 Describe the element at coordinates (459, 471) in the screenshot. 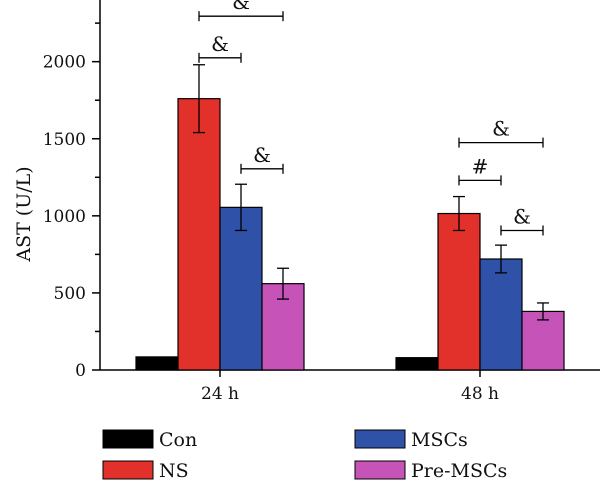

I see `legend-label-pre-mscs: Pre-MSCs` at that location.